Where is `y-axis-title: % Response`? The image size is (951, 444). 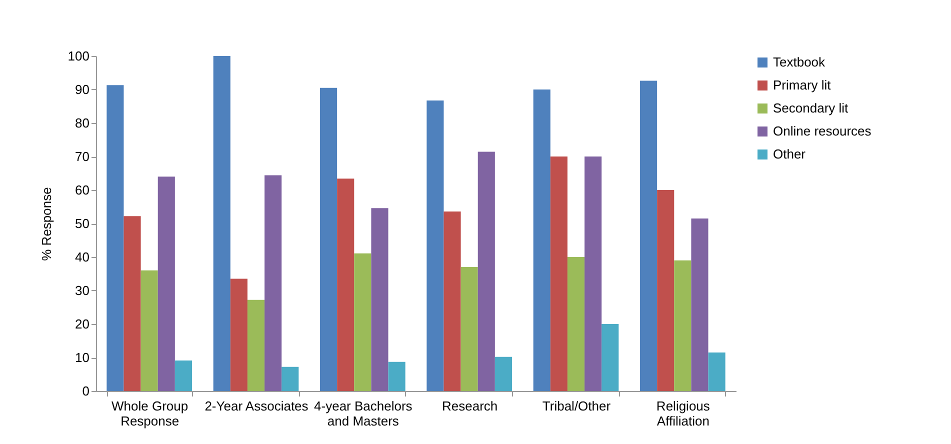
y-axis-title: % Response is located at coordinates (46, 224).